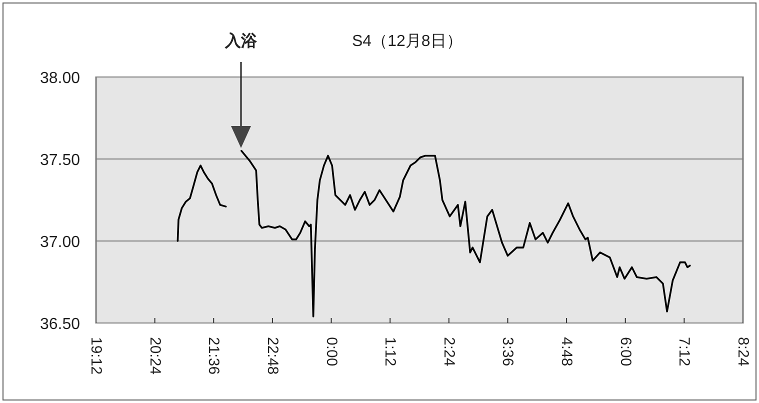 The image size is (759, 403). I want to click on x-tick-label: 1:12, so click(390, 351).